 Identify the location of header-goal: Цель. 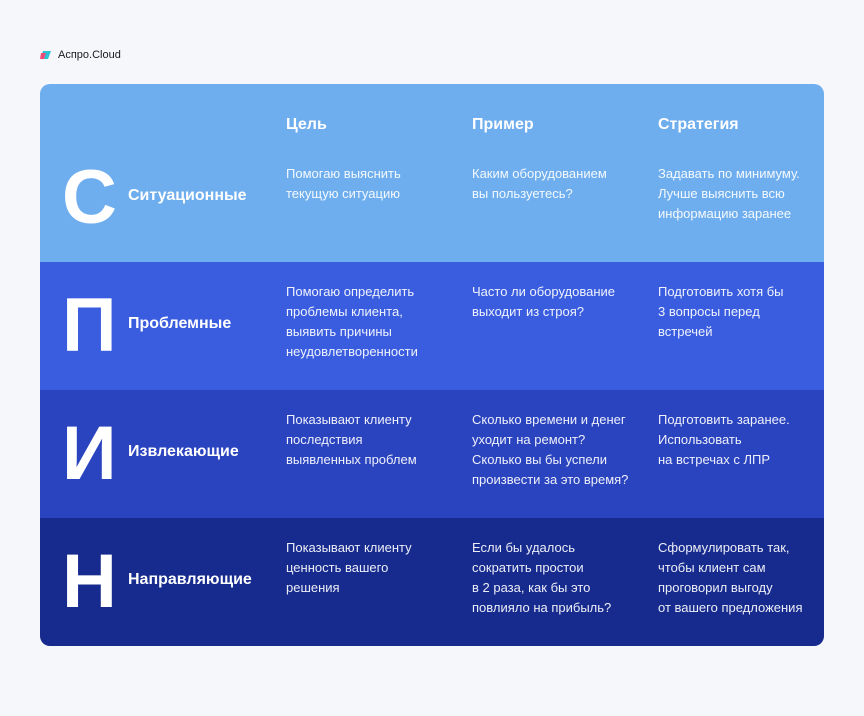
(306, 124).